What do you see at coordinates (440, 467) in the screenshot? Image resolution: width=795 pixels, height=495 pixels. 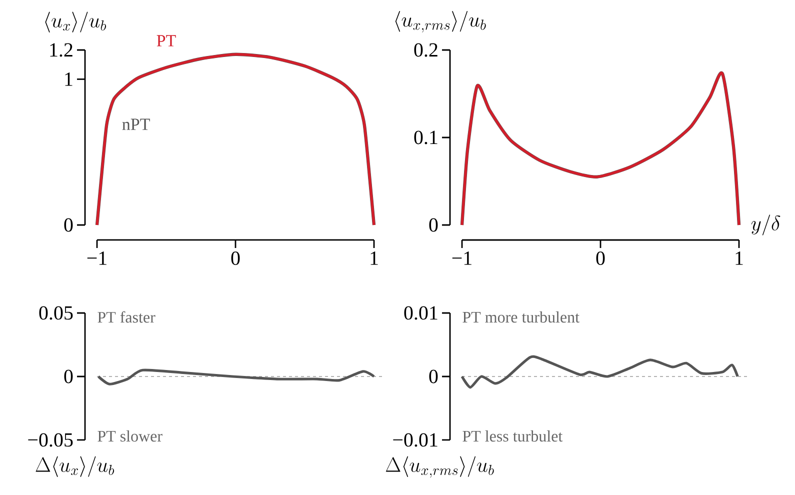 I see `y-axis-title: $\Delta\langle u_{x,rms}\rangle/u_b$` at bounding box center [440, 467].